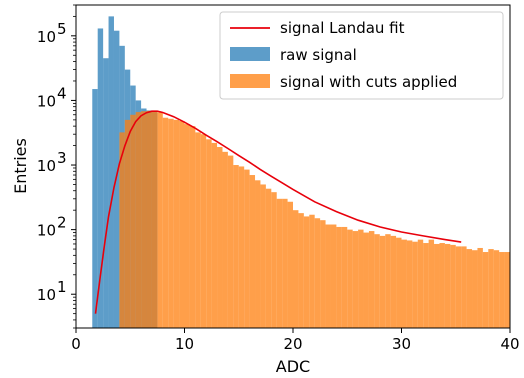  Describe the element at coordinates (20, 166) in the screenshot. I see `y-axis-label: Entries` at that location.